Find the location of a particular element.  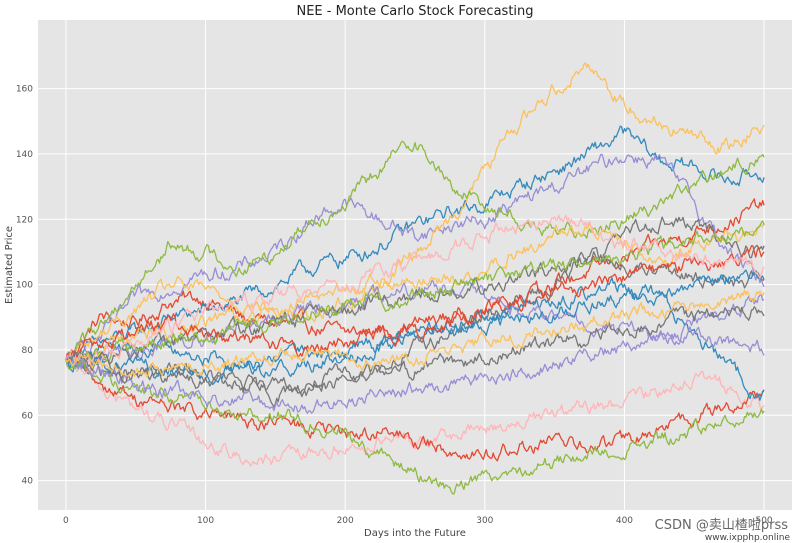

y-tick-labels: 40 60 80 100 120 140 160 is located at coordinates (24, 286).